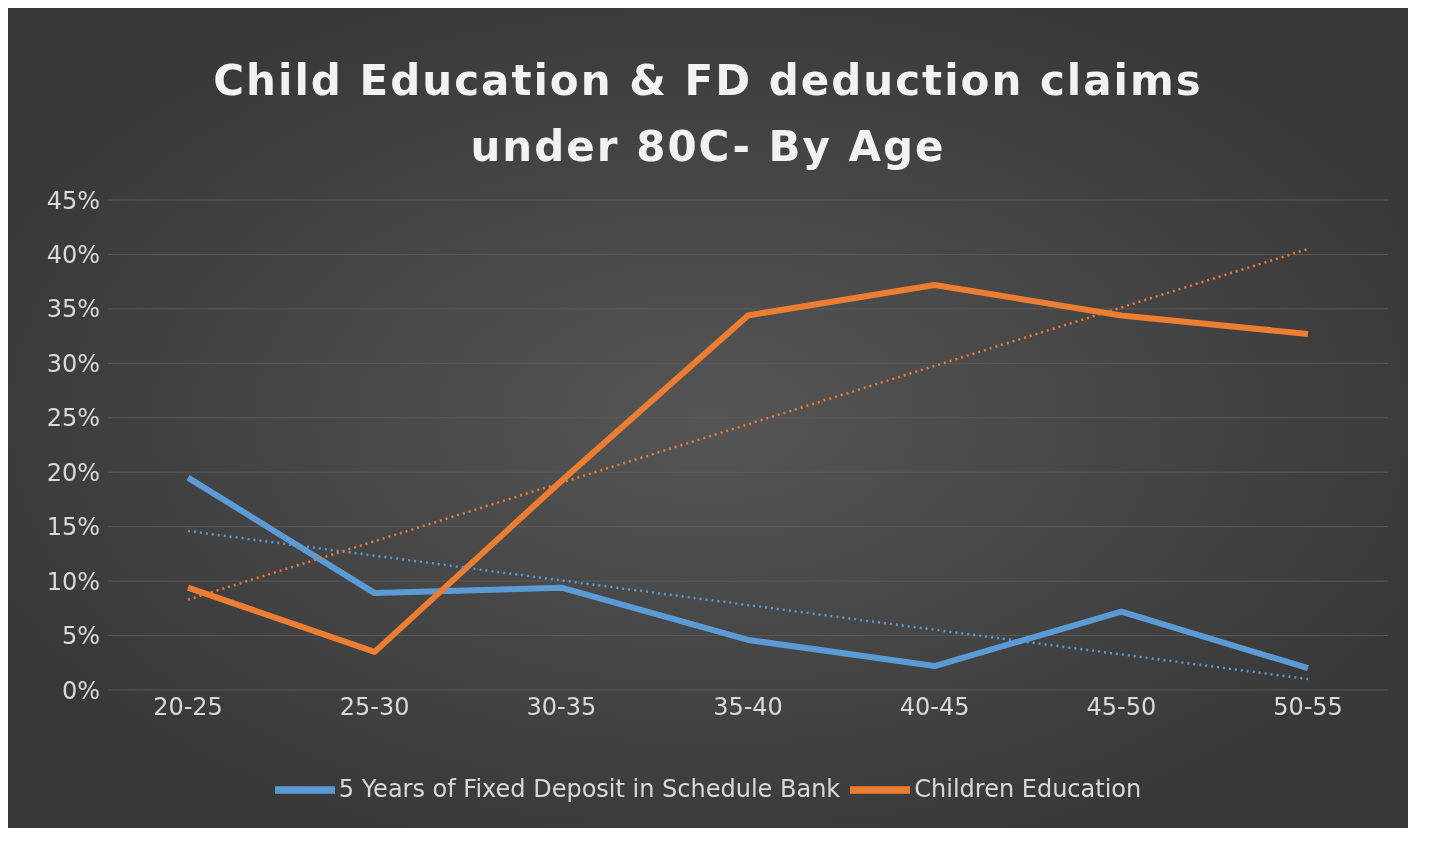  I want to click on x-tick-label: 40-45, so click(934, 707).